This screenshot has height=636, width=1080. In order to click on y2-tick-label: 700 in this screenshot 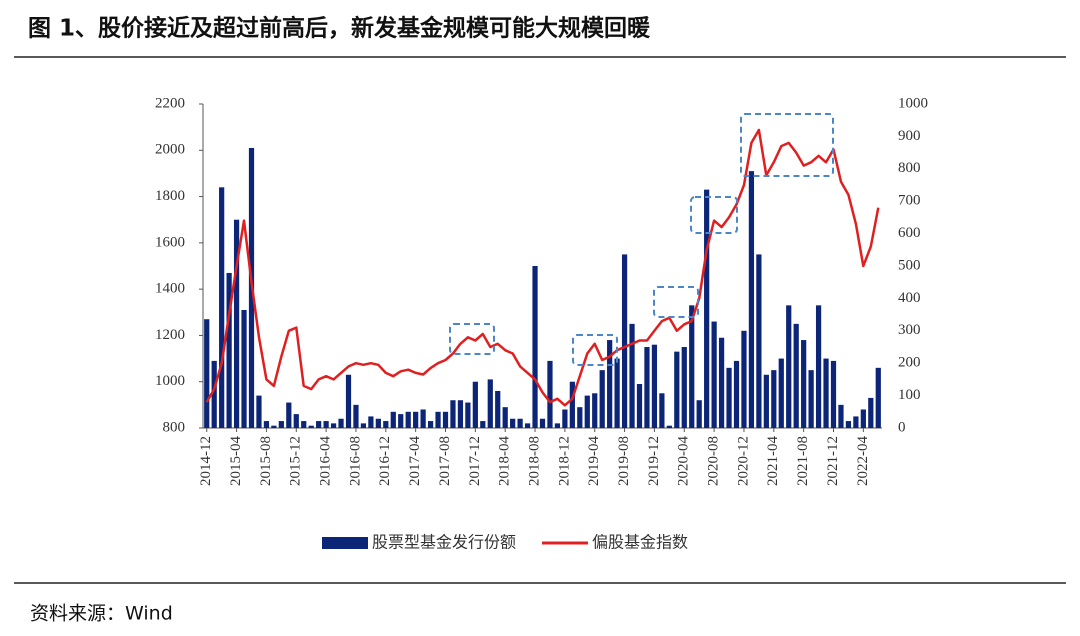, I will do `click(909, 201)`.